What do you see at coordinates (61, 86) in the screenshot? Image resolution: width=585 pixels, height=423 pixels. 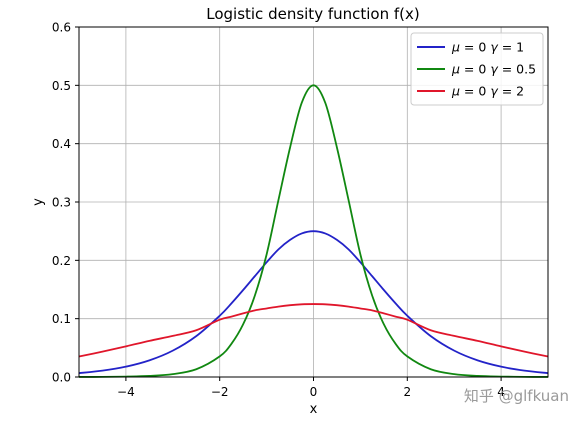 I see `y-tick-label-5: 0.5` at bounding box center [61, 86].